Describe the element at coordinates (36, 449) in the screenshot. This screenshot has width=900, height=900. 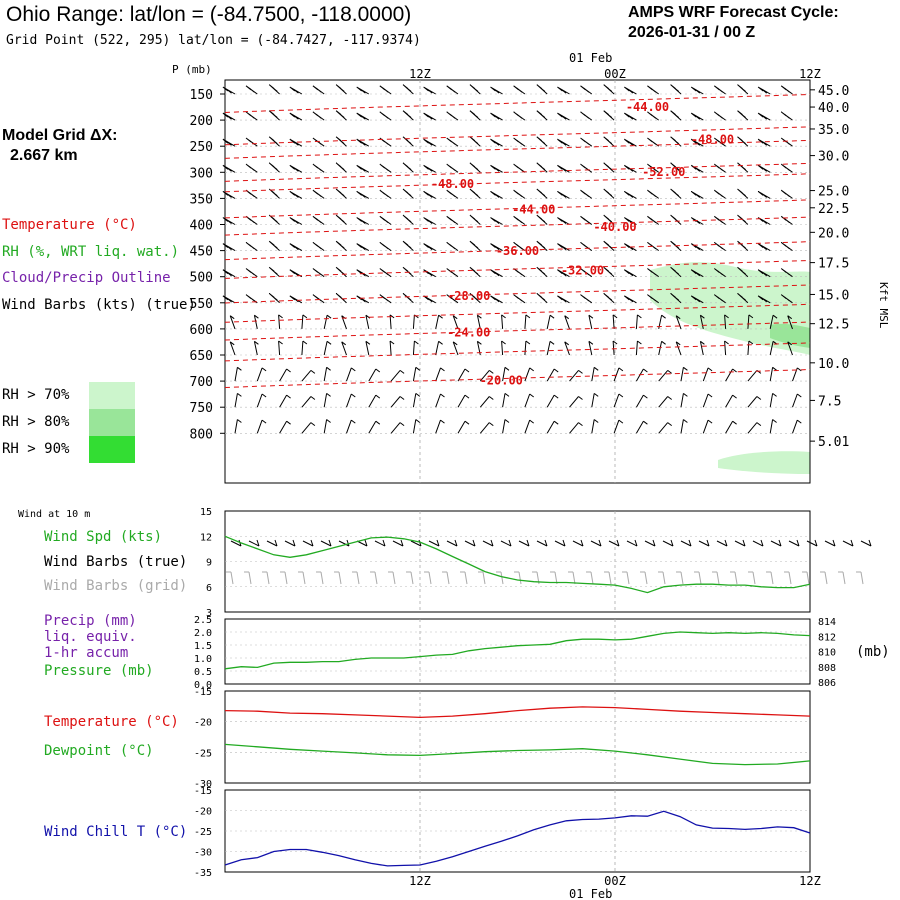
I see `legend-rh90: RH > 90%` at that location.